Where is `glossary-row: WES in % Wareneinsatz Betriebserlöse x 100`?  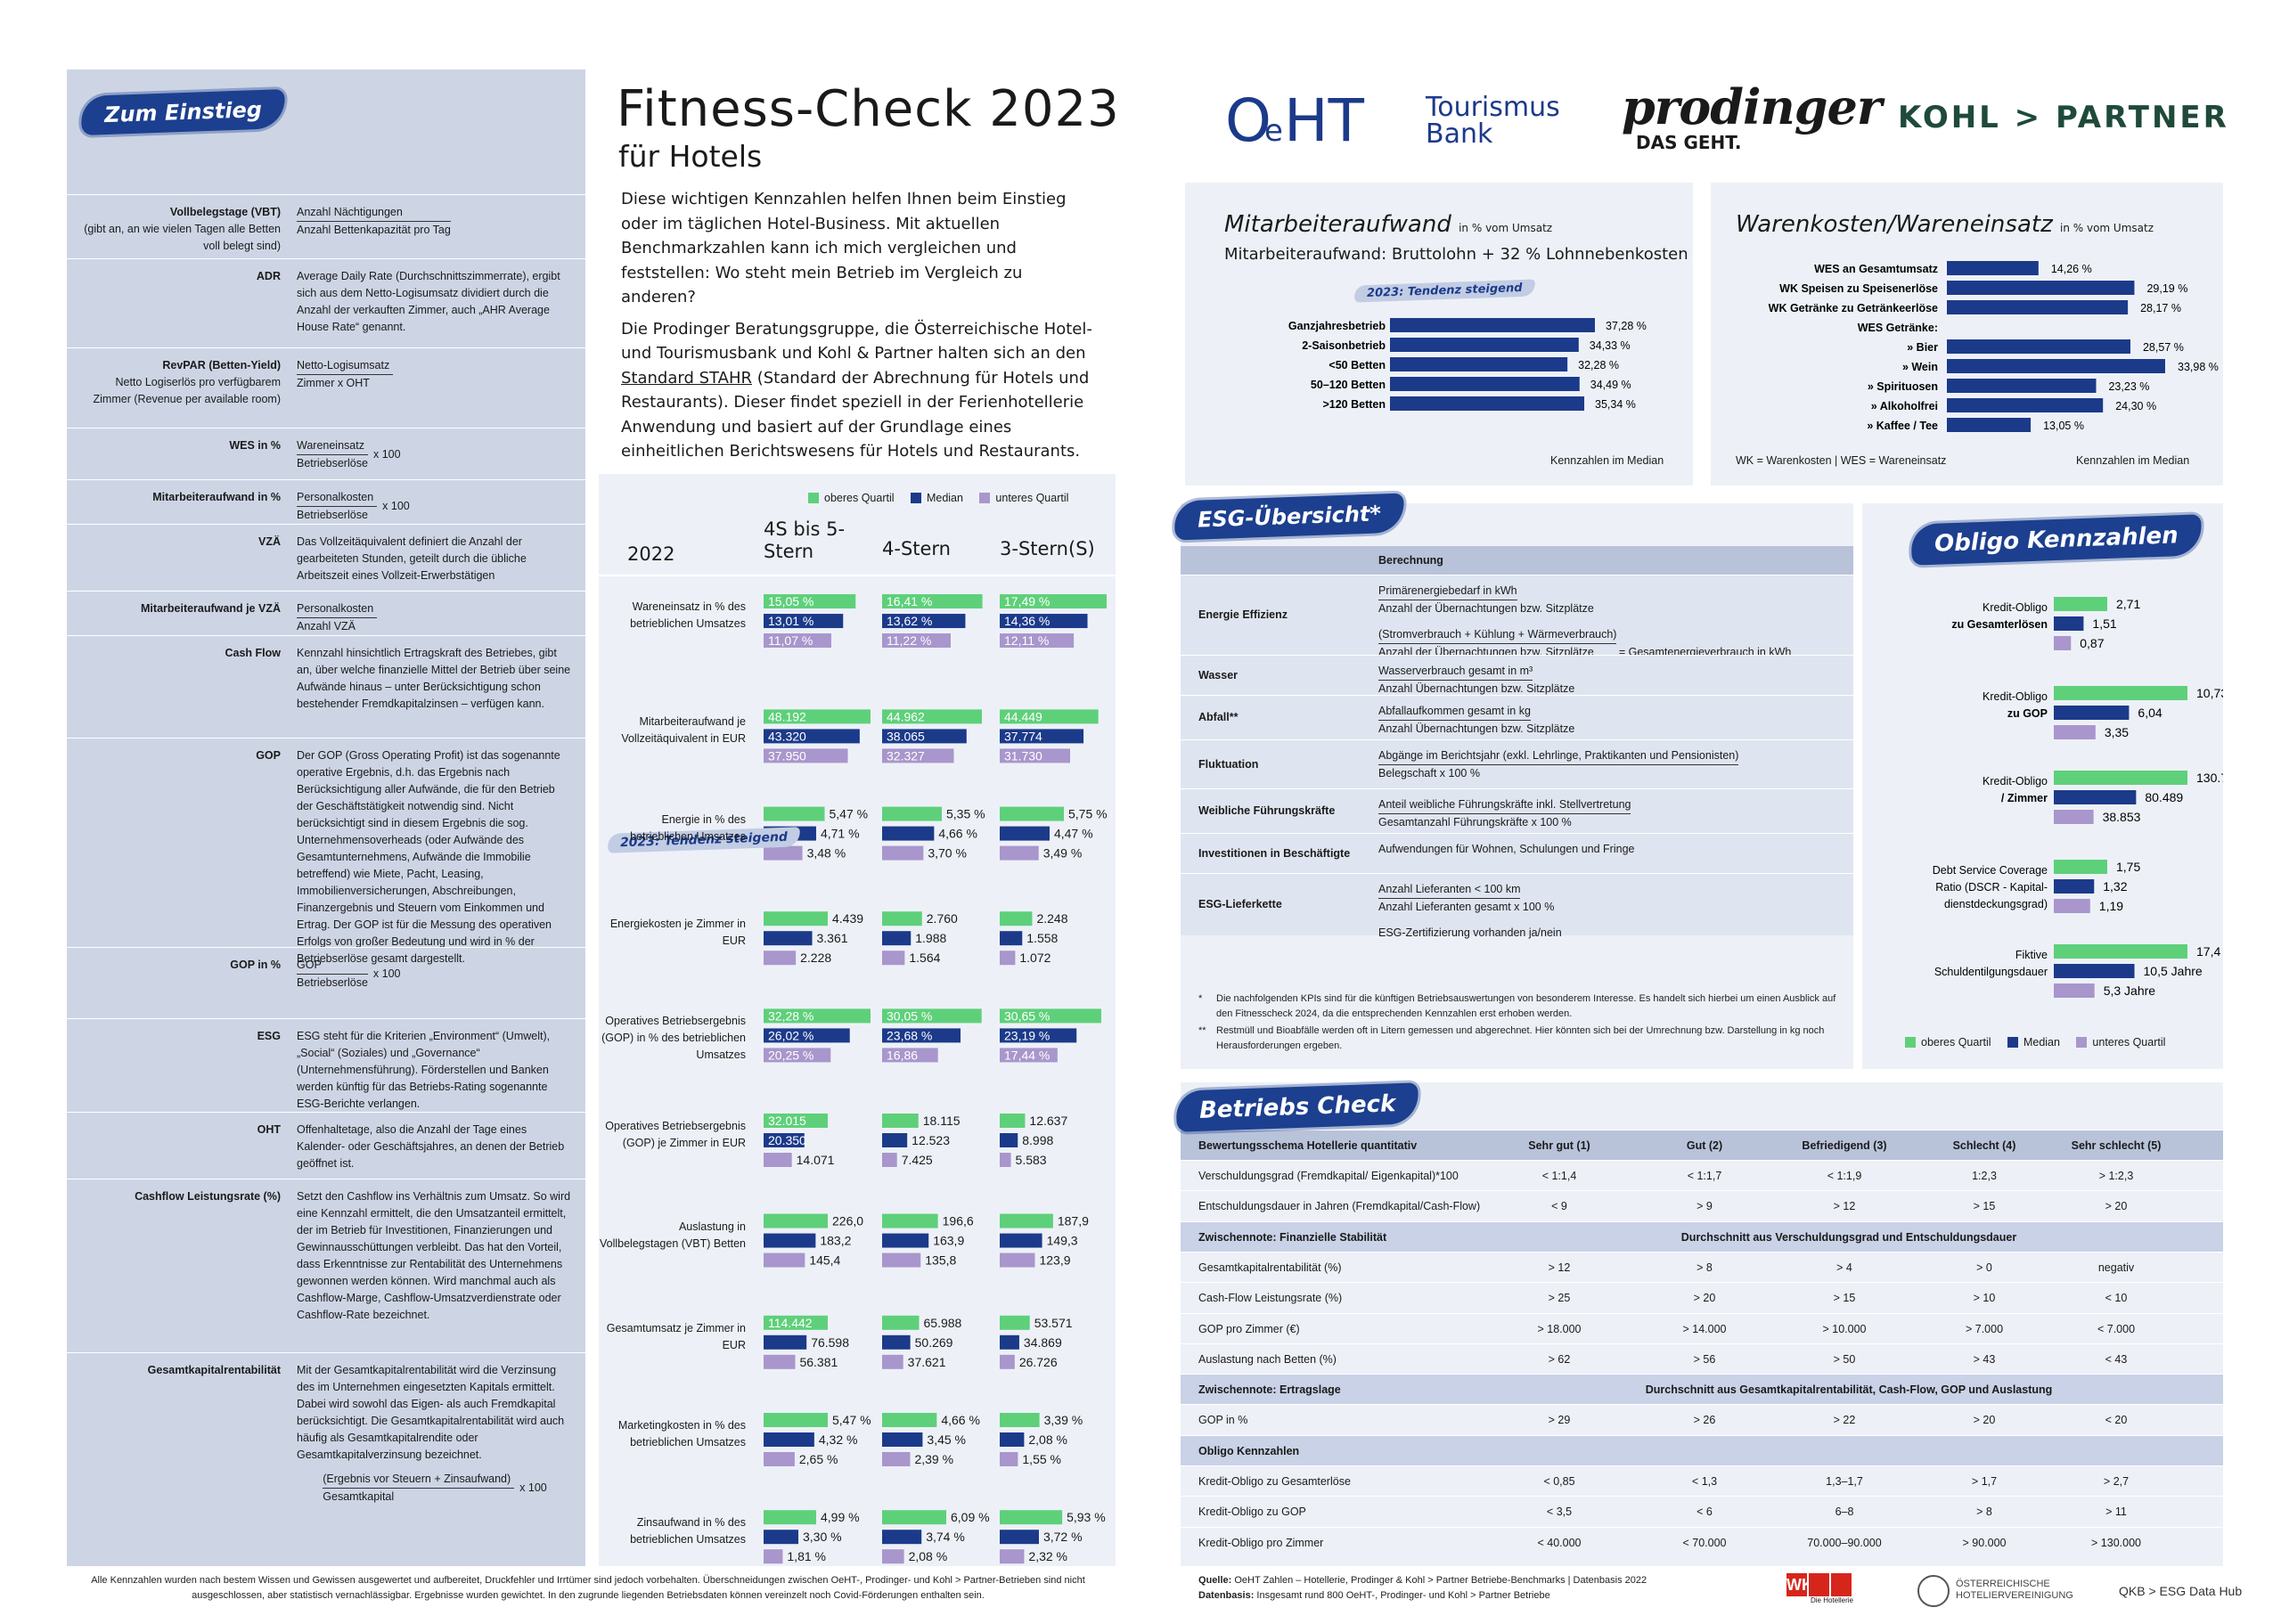
glossary-row: WES in % Wareneinsatz Betriebserlöse x 100 is located at coordinates (326, 453).